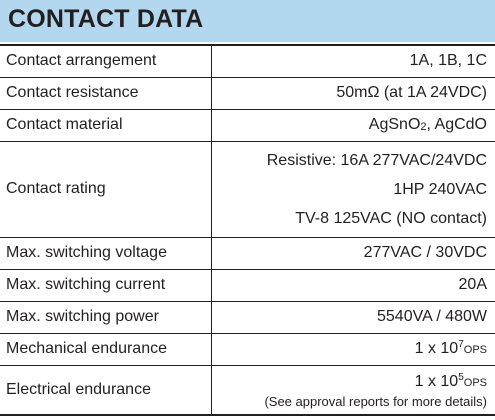  What do you see at coordinates (106, 317) in the screenshot?
I see `row-label: Max. switching power` at bounding box center [106, 317].